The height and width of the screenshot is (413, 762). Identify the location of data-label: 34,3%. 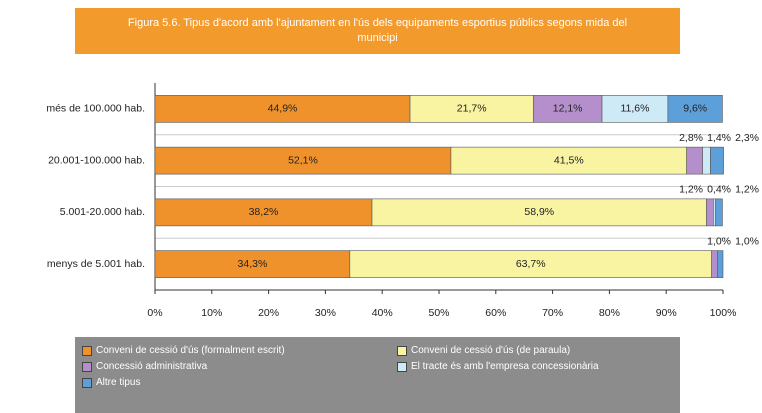
(253, 264).